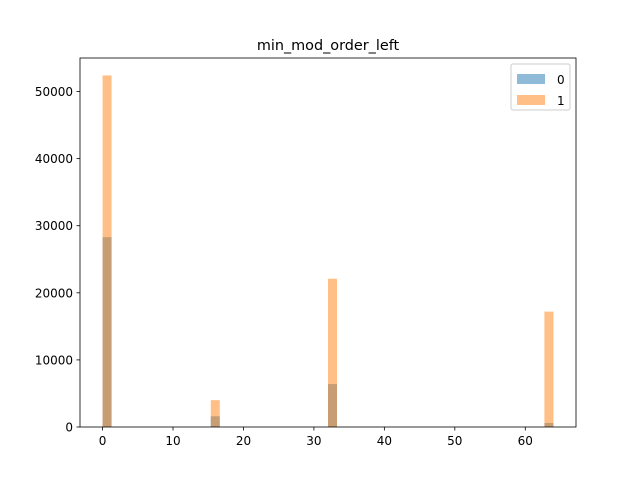  What do you see at coordinates (54, 226) in the screenshot?
I see `y-tick-label-3: 30000` at bounding box center [54, 226].